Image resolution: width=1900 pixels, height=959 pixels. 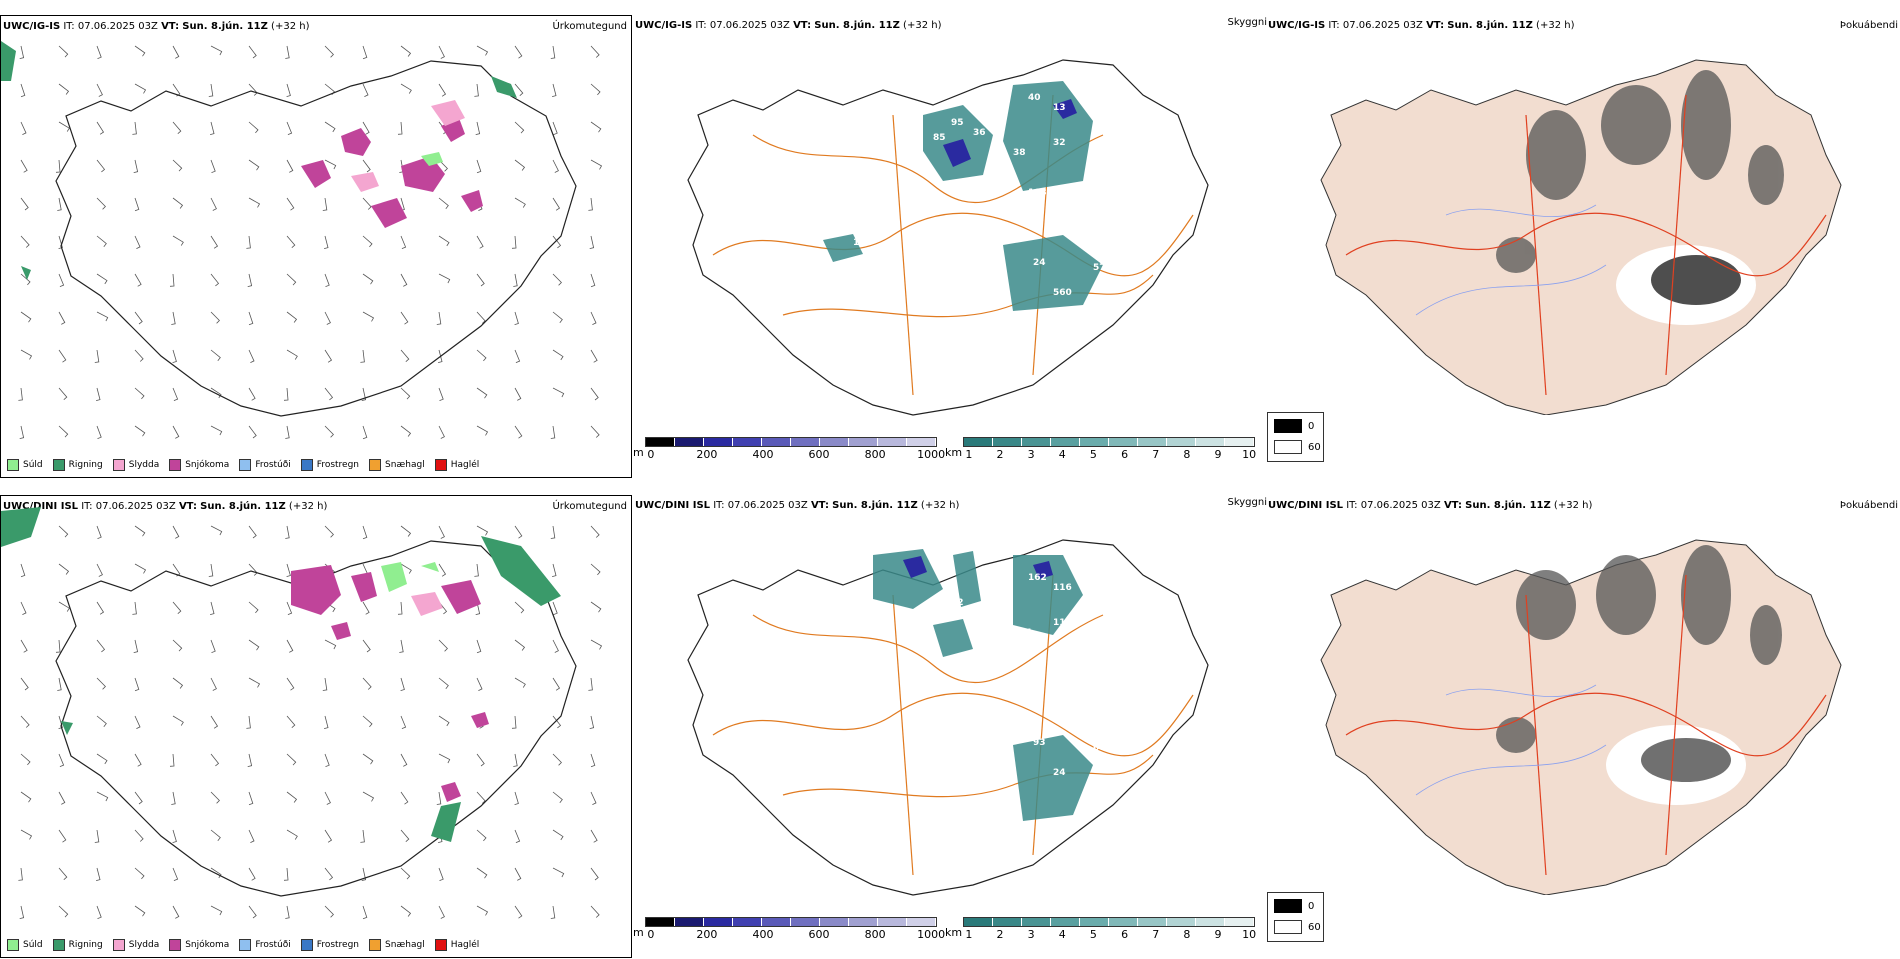 I want to click on colorbar-tick: 9, so click(x=1218, y=934).